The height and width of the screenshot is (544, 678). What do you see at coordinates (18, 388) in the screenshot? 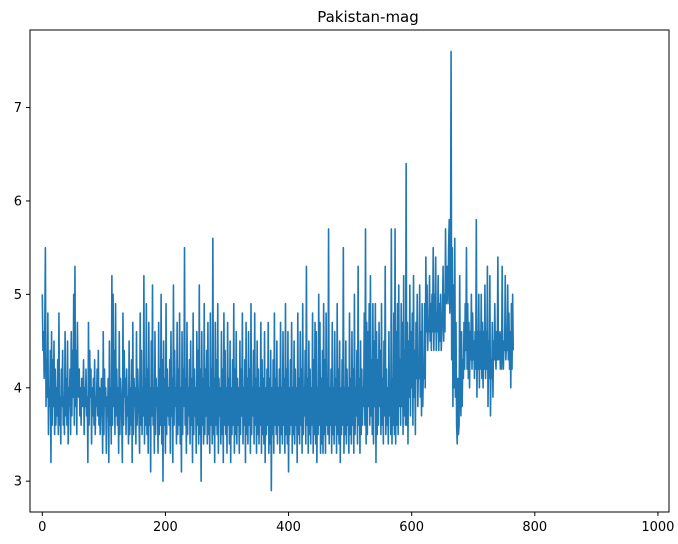
I see `y-tick-label: 4` at bounding box center [18, 388].